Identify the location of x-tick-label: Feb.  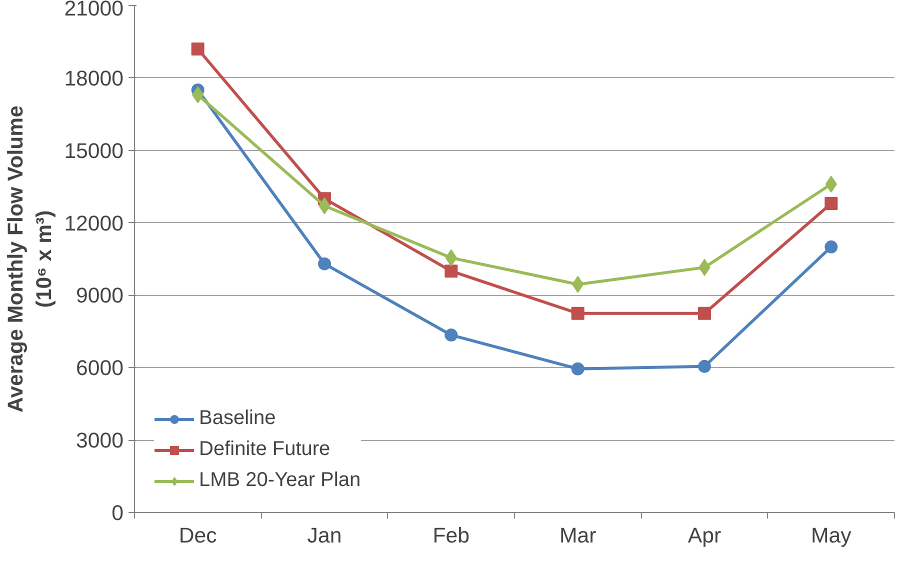
(451, 536).